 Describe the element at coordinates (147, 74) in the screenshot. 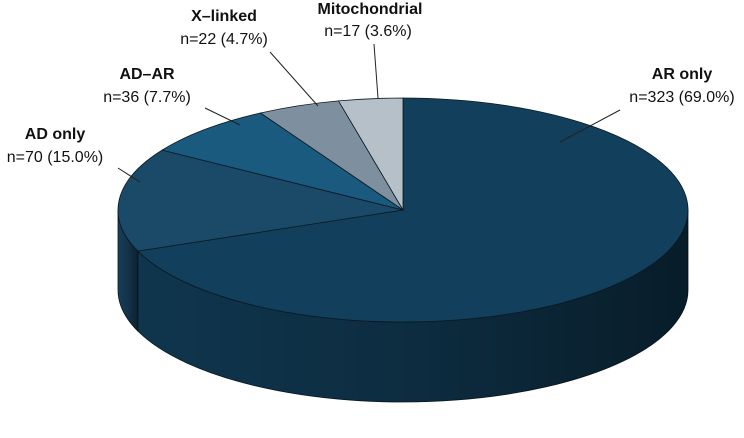

I see `slice-label: AD–AR` at that location.